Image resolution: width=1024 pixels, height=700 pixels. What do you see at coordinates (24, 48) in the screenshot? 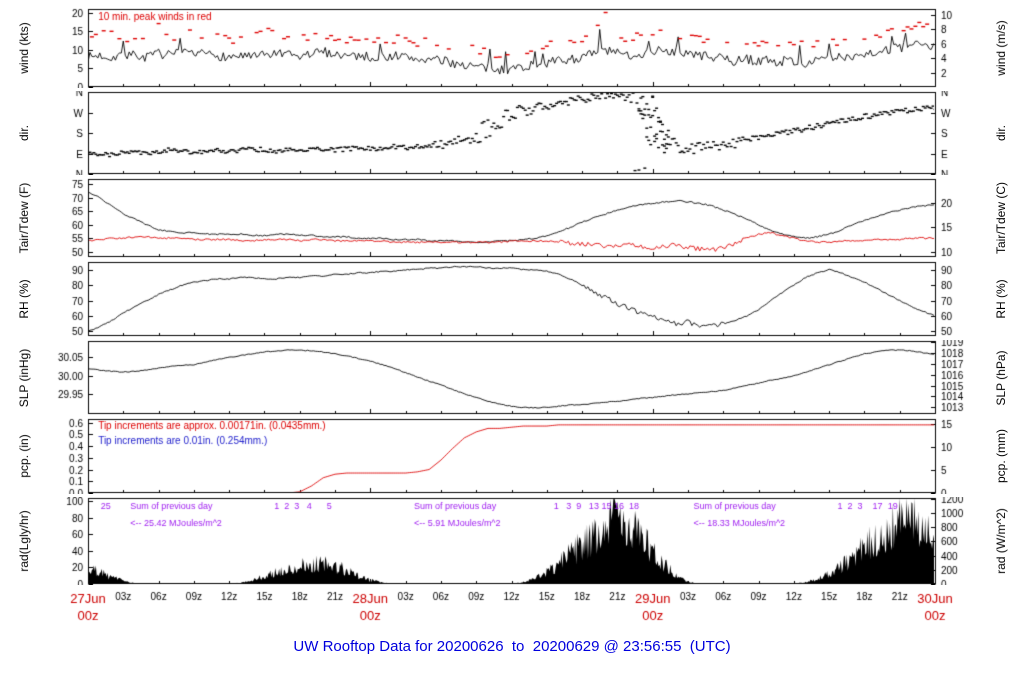
I see `axis-title-left-wind: wind (kts)` at bounding box center [24, 48].